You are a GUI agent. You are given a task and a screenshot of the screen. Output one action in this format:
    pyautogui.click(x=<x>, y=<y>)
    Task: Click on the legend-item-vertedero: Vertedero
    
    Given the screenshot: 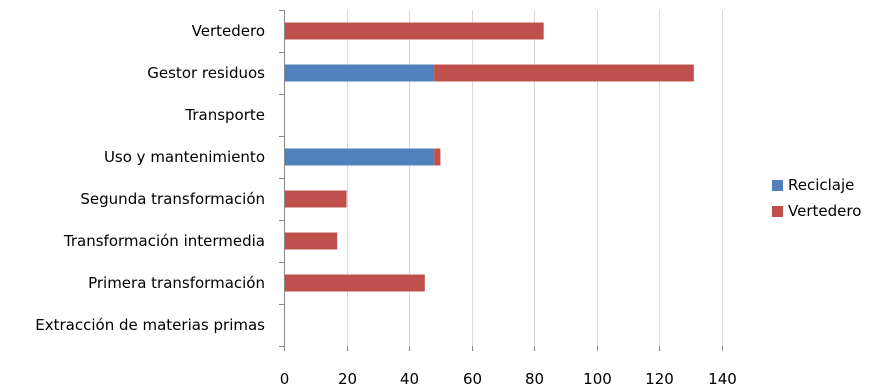 What is the action you would take?
    pyautogui.click(x=816, y=211)
    